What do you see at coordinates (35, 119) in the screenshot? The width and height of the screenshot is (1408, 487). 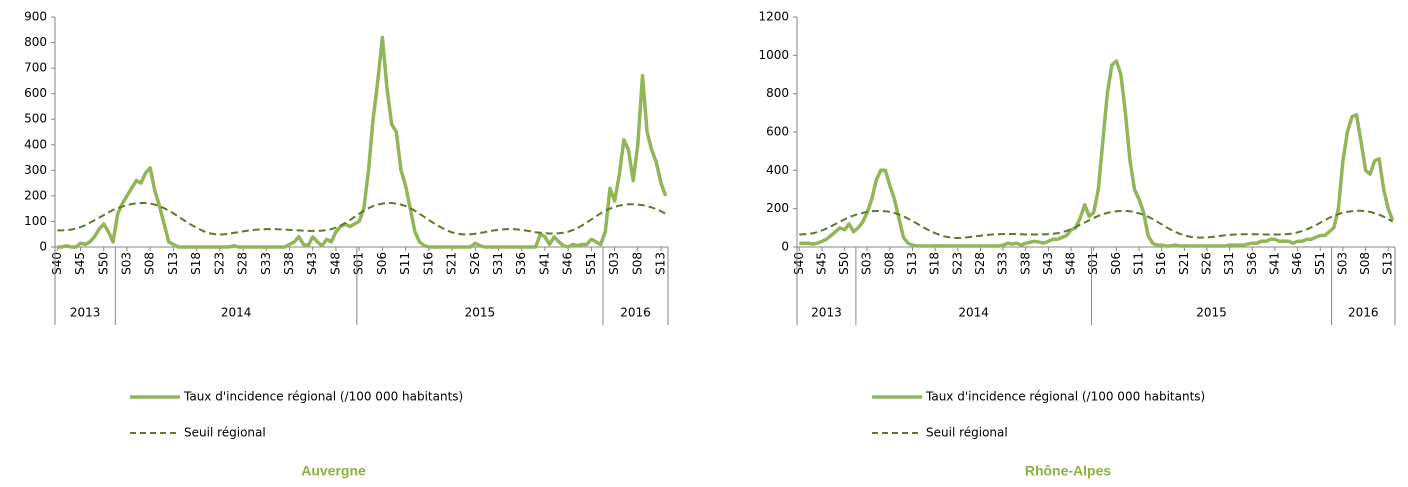 I see `y-tick-label: 500` at bounding box center [35, 119].